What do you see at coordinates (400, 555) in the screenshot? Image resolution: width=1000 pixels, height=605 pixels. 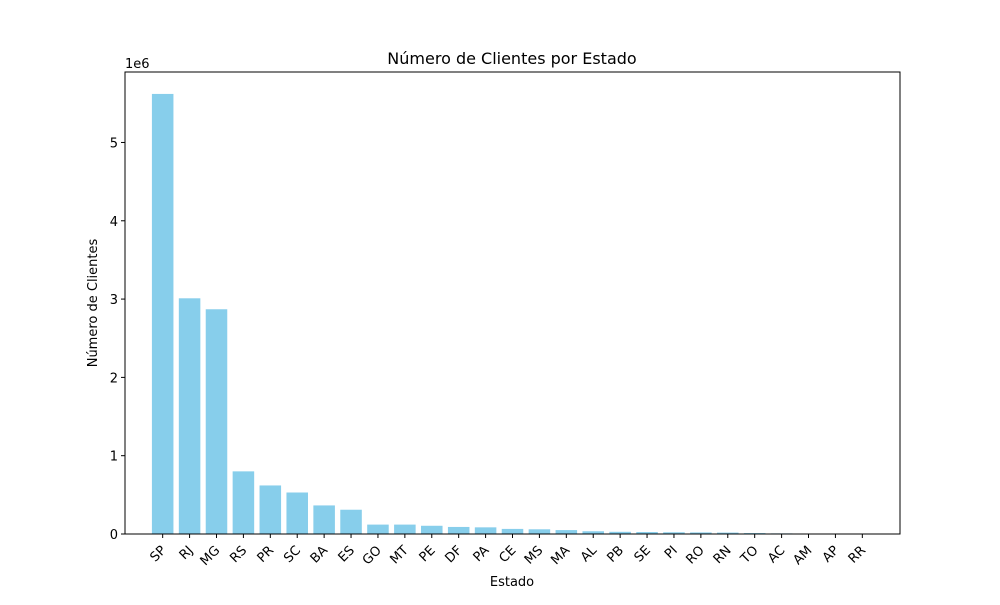 I see `x-tick-label: MT` at bounding box center [400, 555].